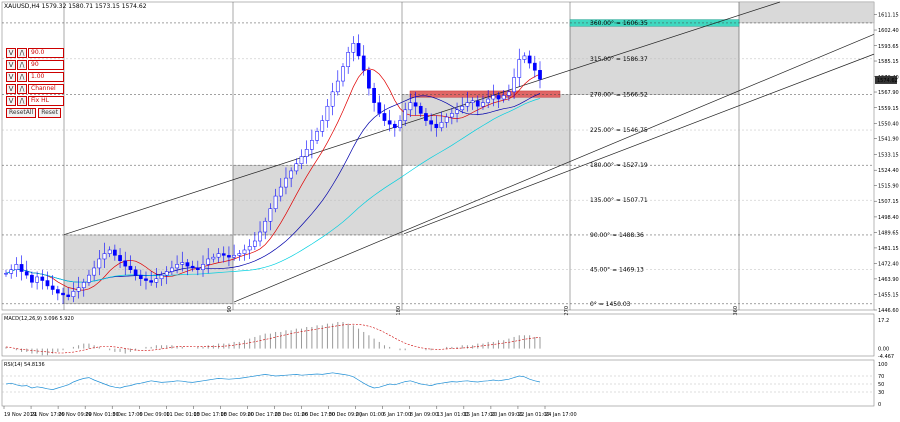 Image resolution: width=900 pixels, height=422 pixels. Describe the element at coordinates (49, 113) in the screenshot. I see `reset-button: Reset` at that location.